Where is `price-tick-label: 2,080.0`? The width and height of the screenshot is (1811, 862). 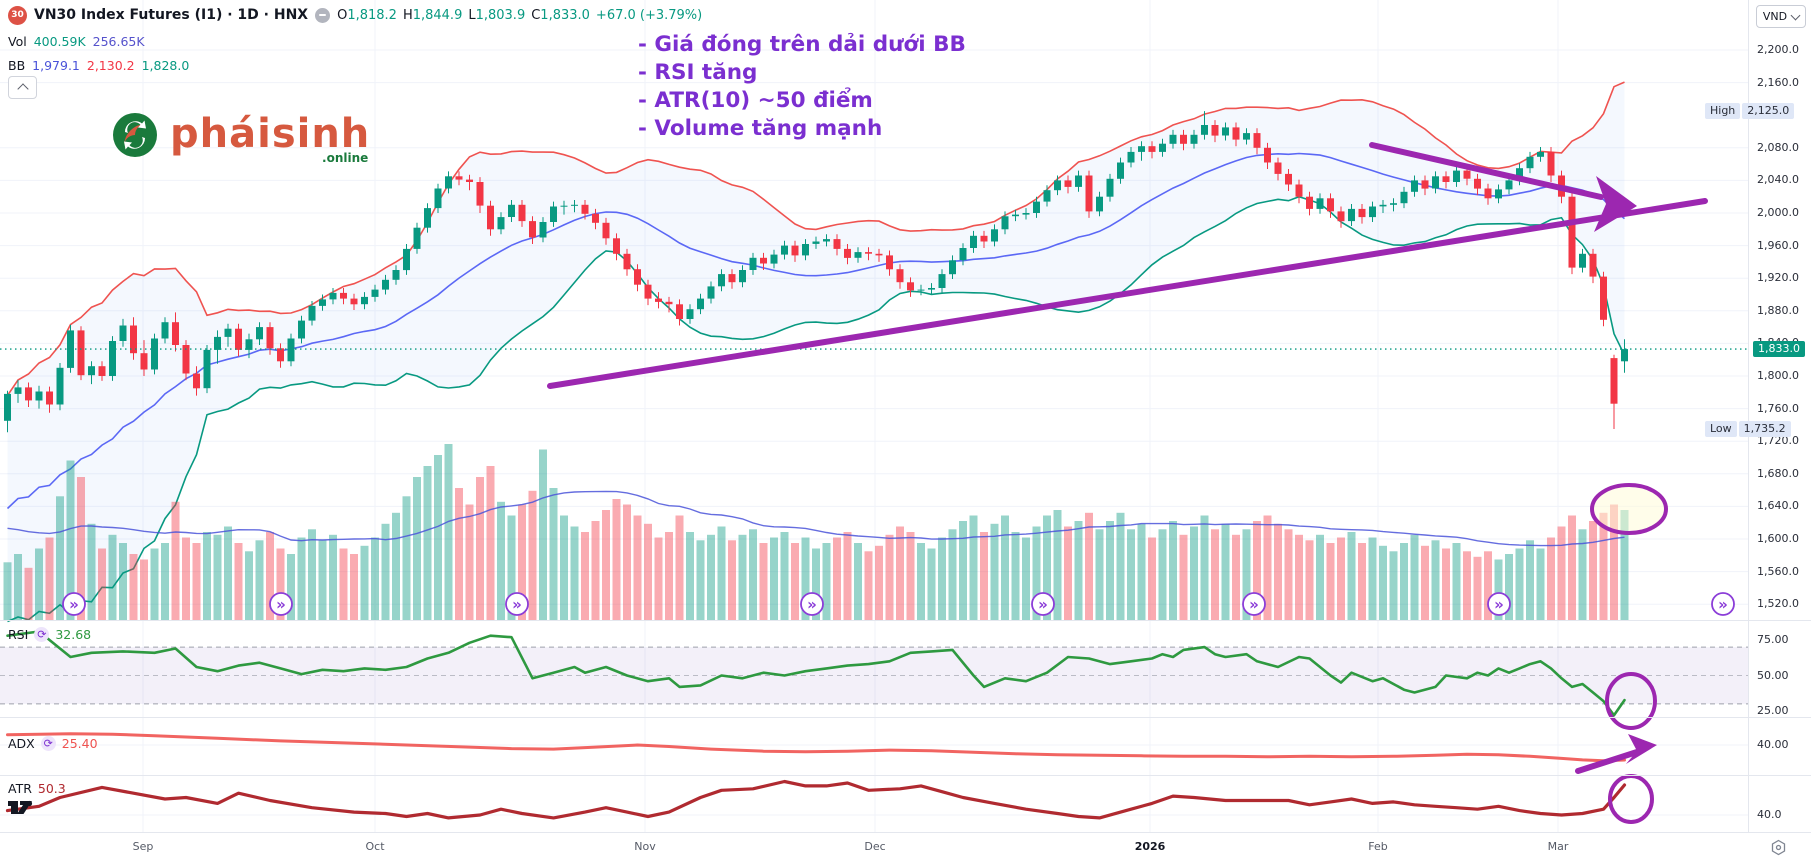 price-tick-label: 2,080.0 is located at coordinates (1778, 147).